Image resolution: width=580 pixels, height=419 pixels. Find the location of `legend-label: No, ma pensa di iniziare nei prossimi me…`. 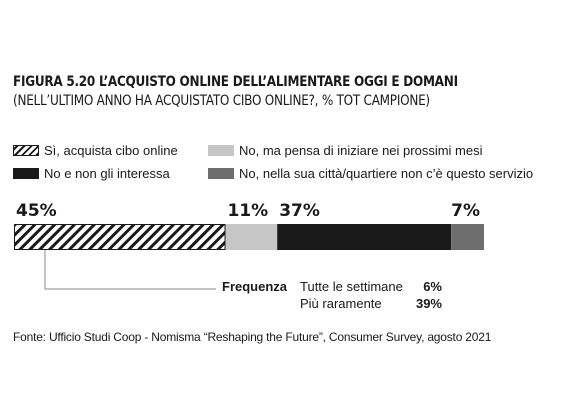

legend-label: No, ma pensa di iniziare nei prossimi me… is located at coordinates (361, 150).